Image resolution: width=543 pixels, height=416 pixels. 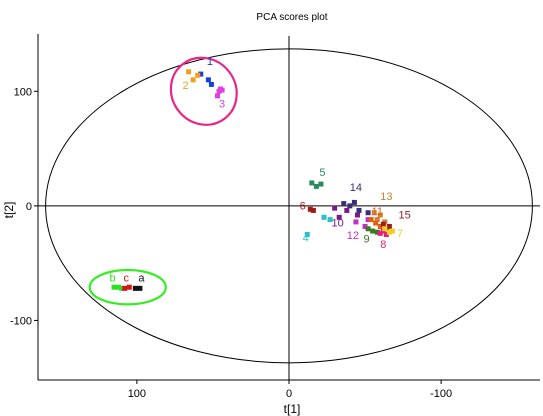 I want to click on y-tick-label: 100, so click(x=23, y=92).